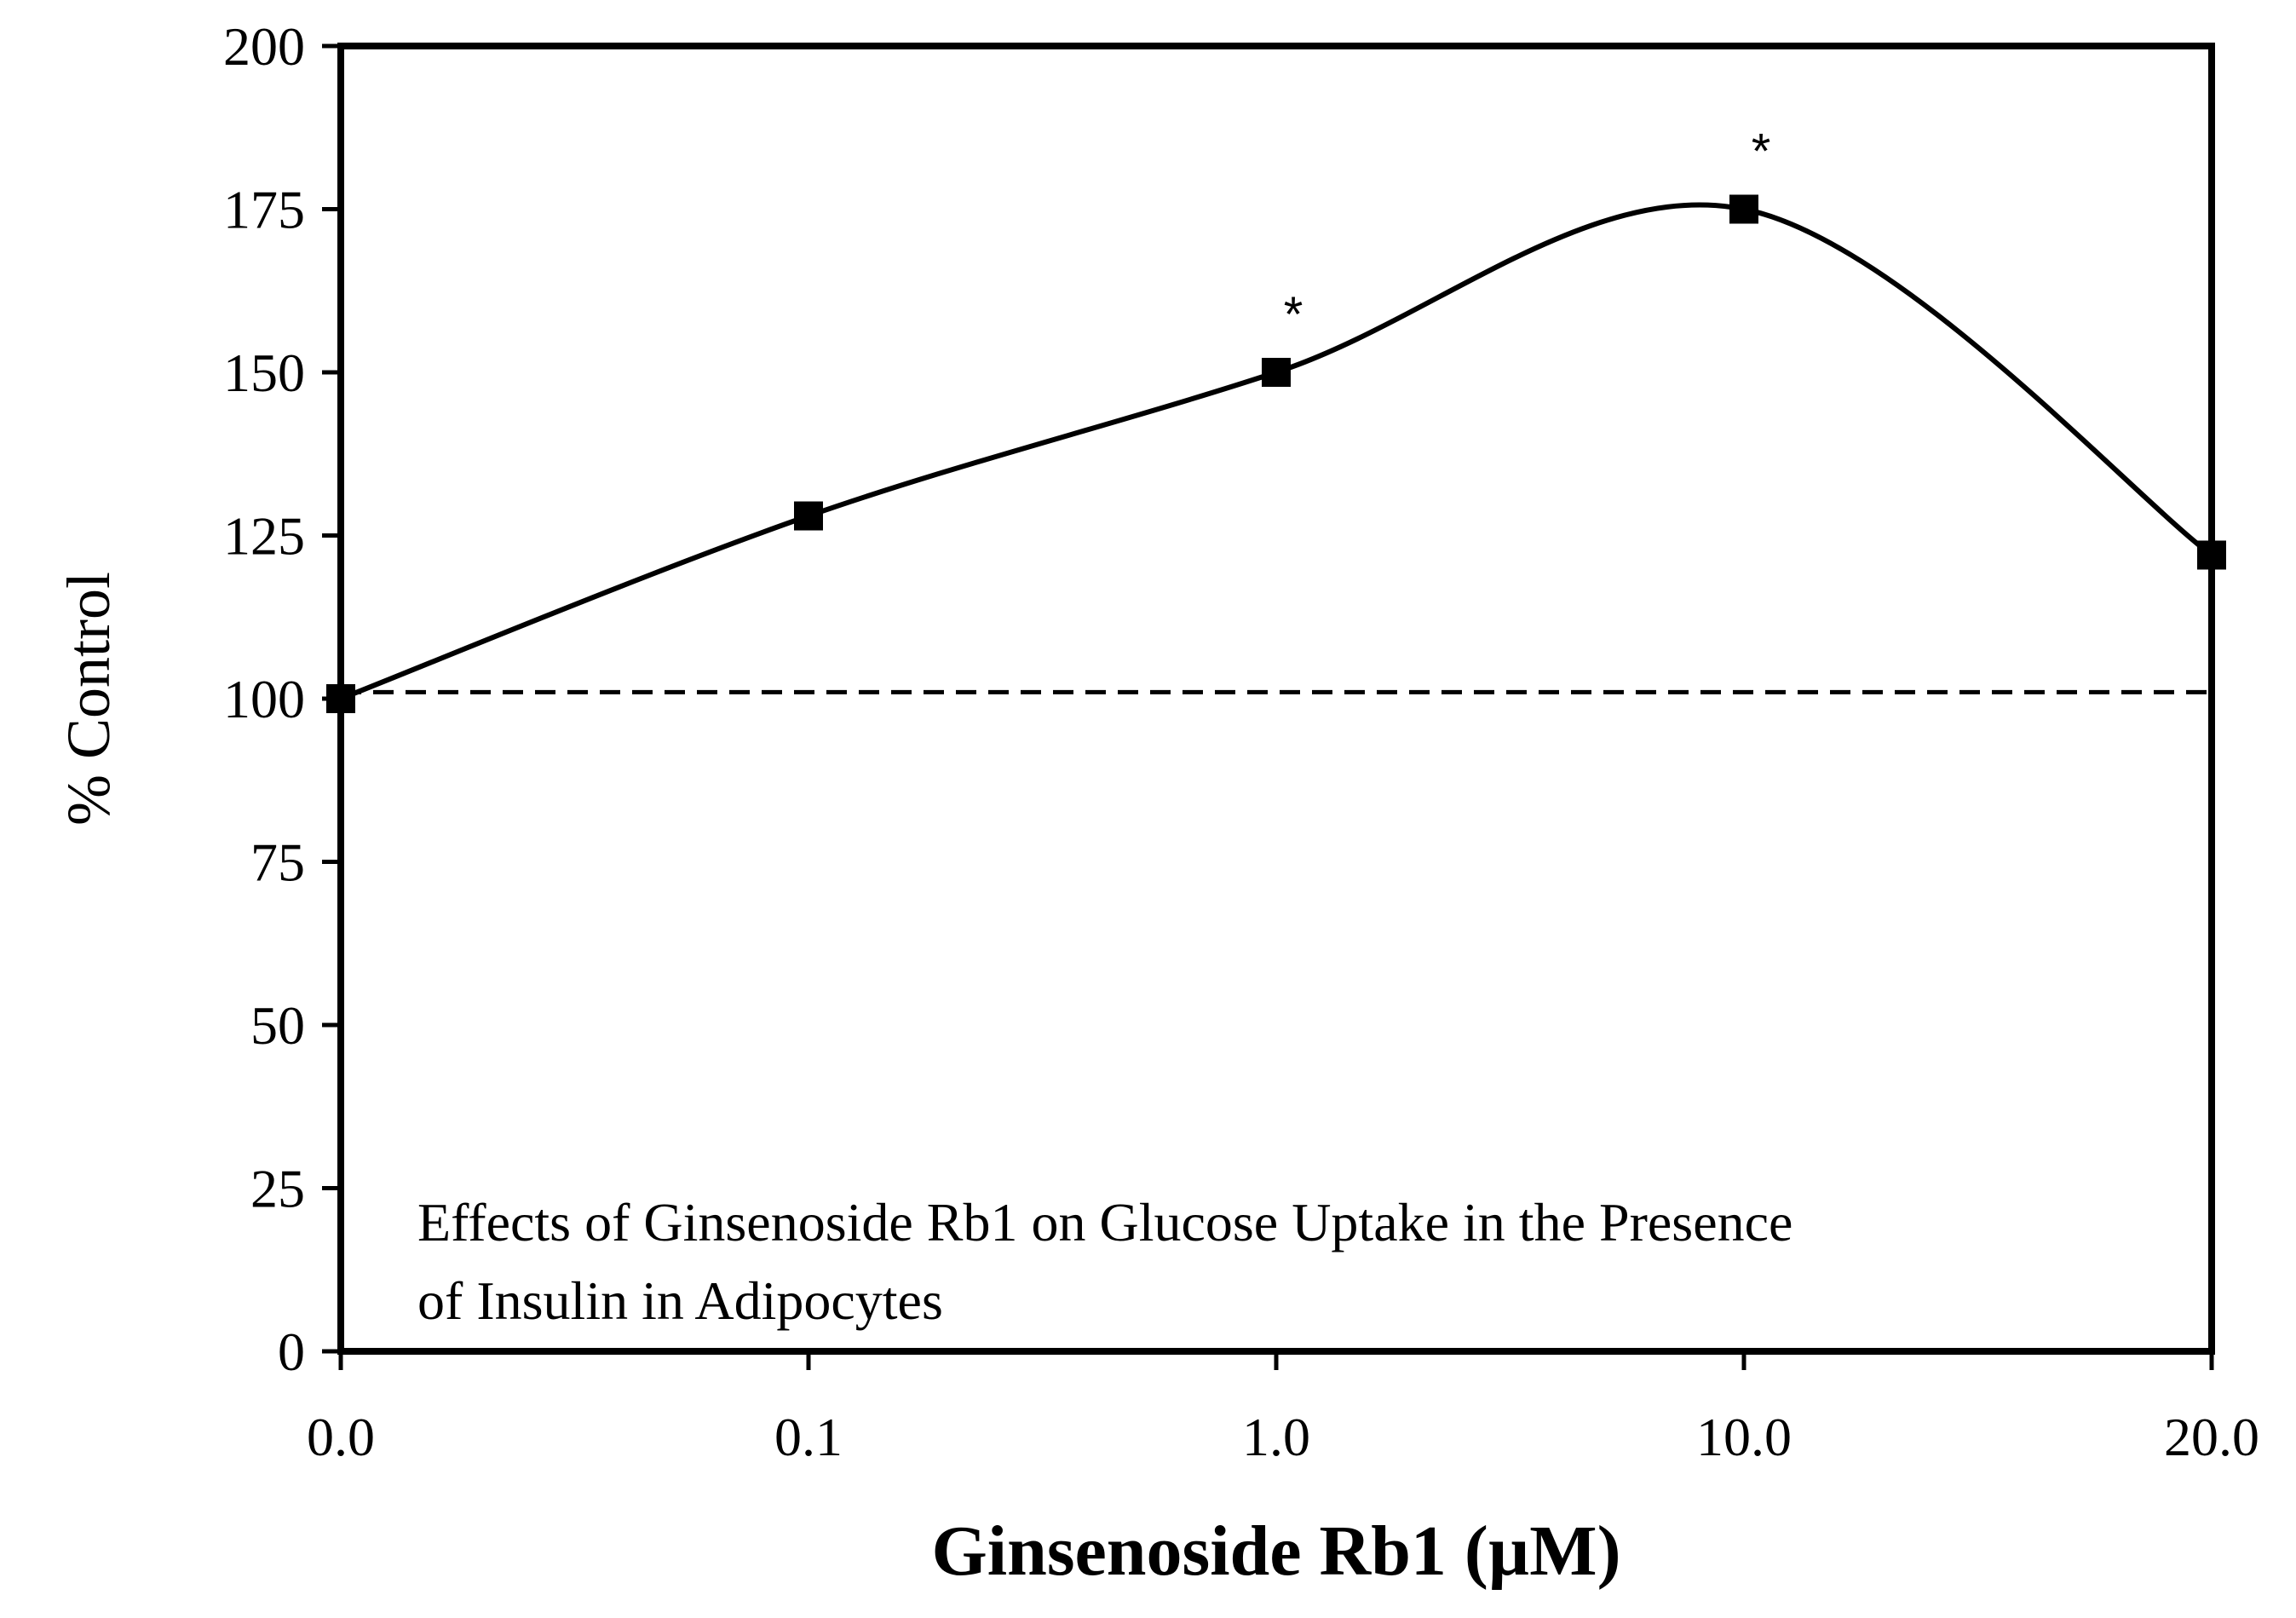 The height and width of the screenshot is (1618, 2296). Describe the element at coordinates (264, 536) in the screenshot. I see `y-tick-label: 125` at that location.